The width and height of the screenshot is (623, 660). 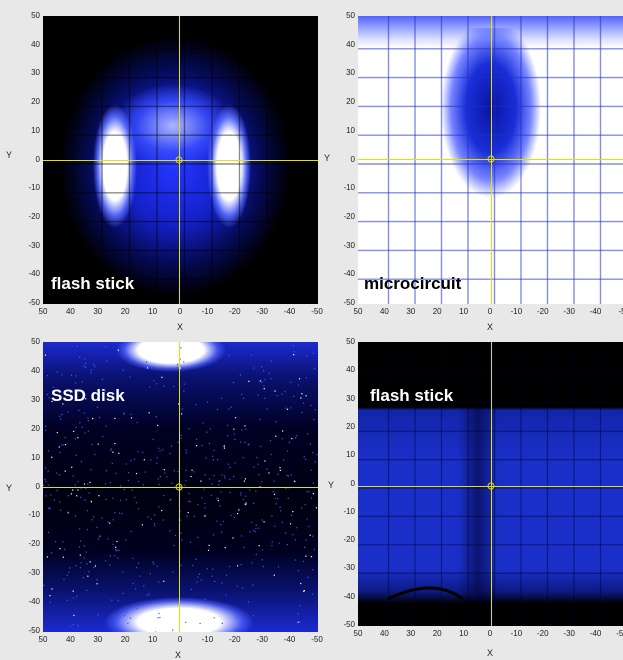 I want to click on sample-label: microcircuit, so click(x=412, y=284).